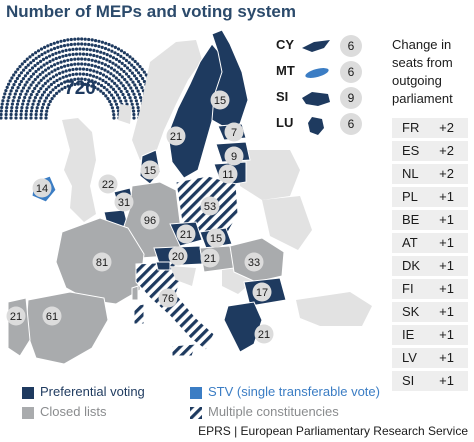 The width and height of the screenshot is (474, 442). I want to click on change-code: FR, so click(411, 127).